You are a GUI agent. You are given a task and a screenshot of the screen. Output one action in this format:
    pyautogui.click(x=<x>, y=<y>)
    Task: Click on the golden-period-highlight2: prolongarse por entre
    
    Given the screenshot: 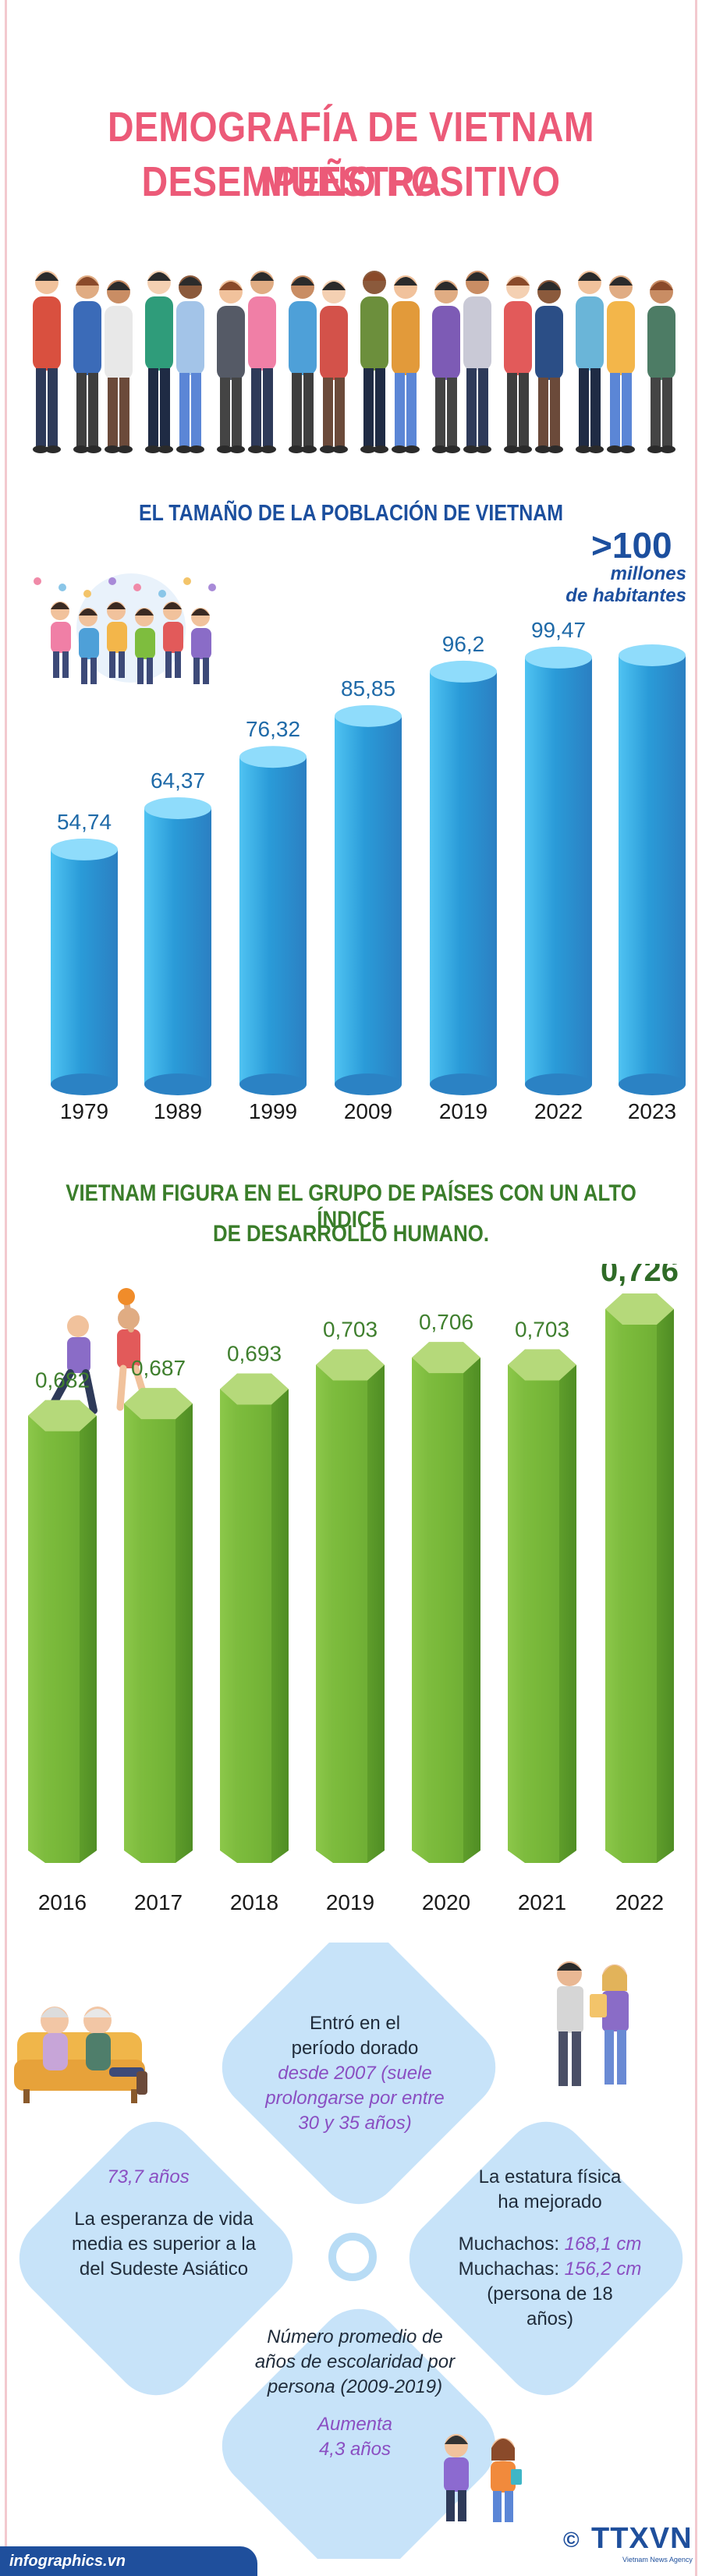 What is the action you would take?
    pyautogui.click(x=355, y=2098)
    